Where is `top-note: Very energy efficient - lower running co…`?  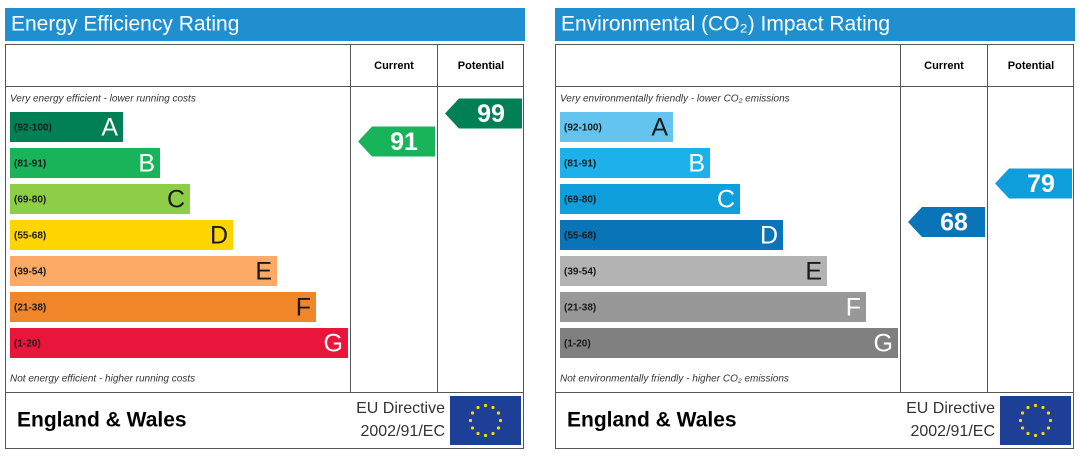 top-note: Very energy efficient - lower running co… is located at coordinates (103, 99).